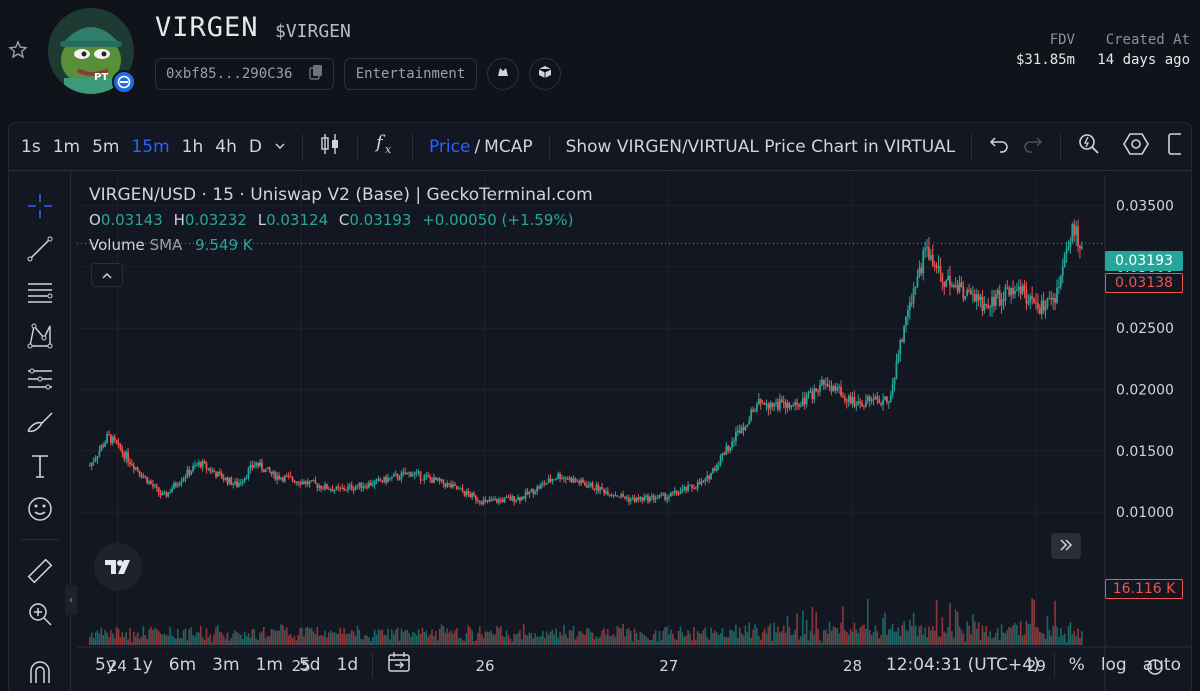 Image resolution: width=1200 pixels, height=691 pixels. Describe the element at coordinates (545, 74) in the screenshot. I see `explorer-link` at that location.